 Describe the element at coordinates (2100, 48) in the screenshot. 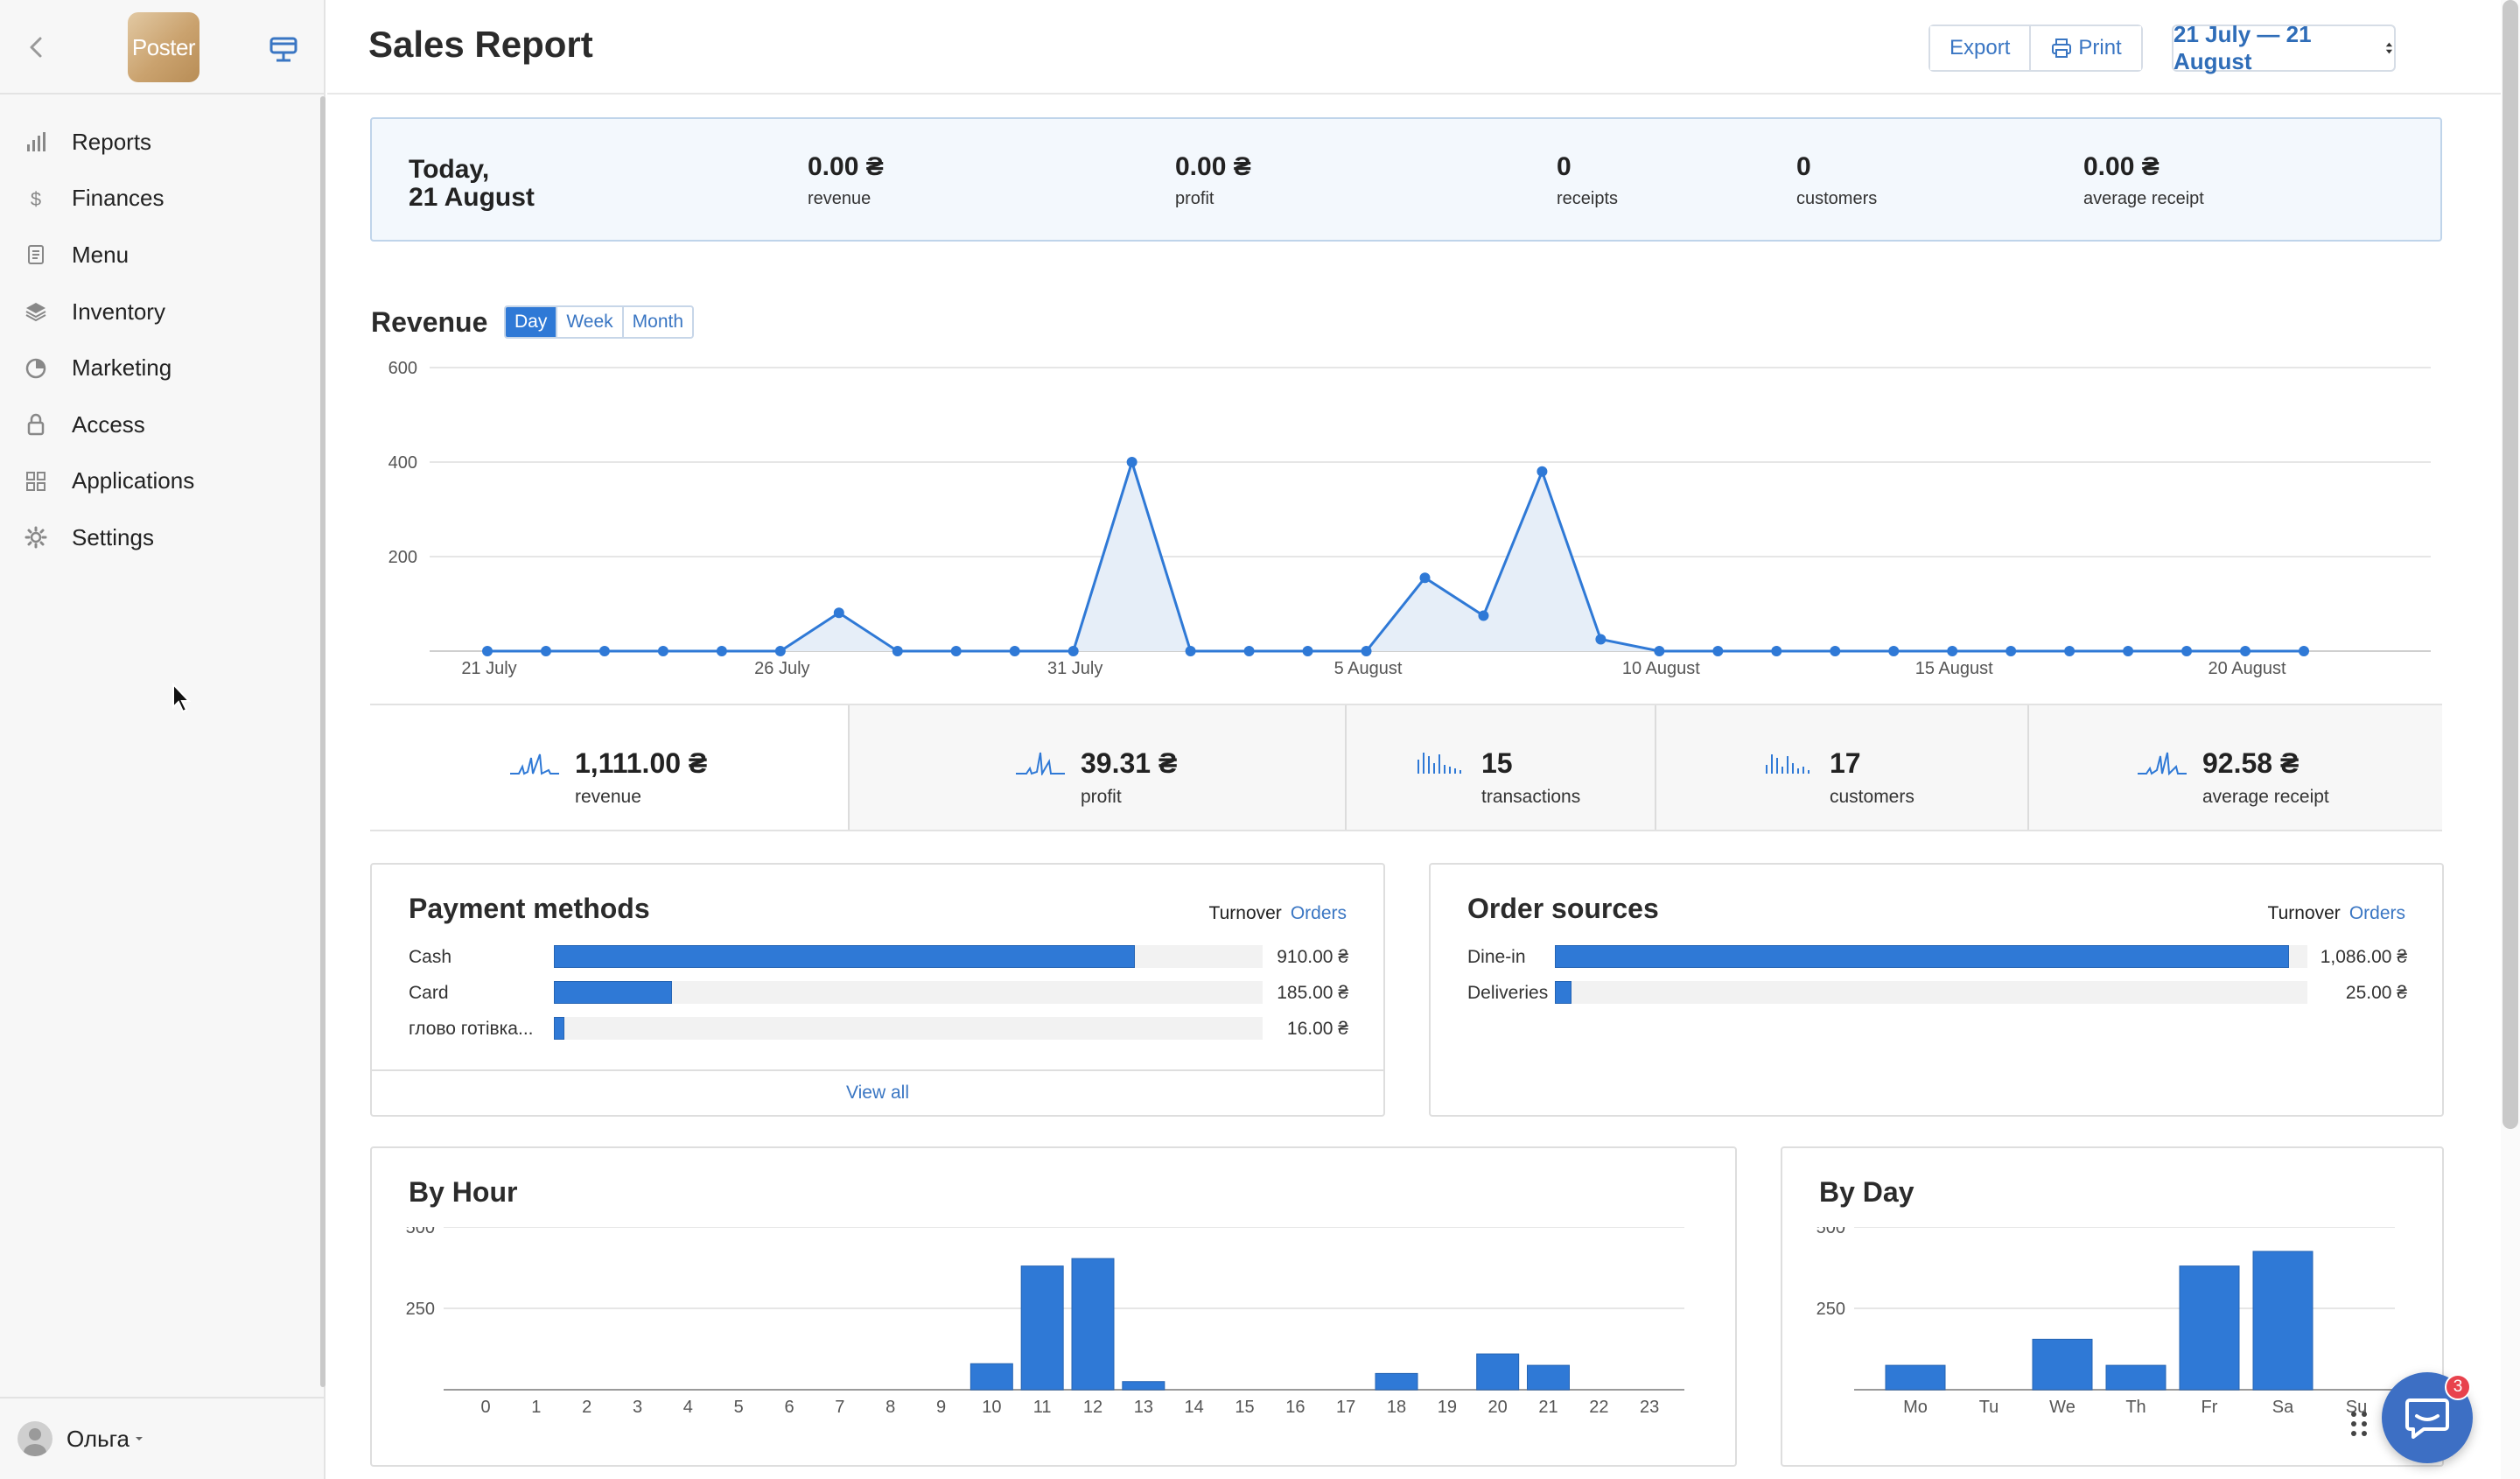

I see `print-label: Print` at that location.